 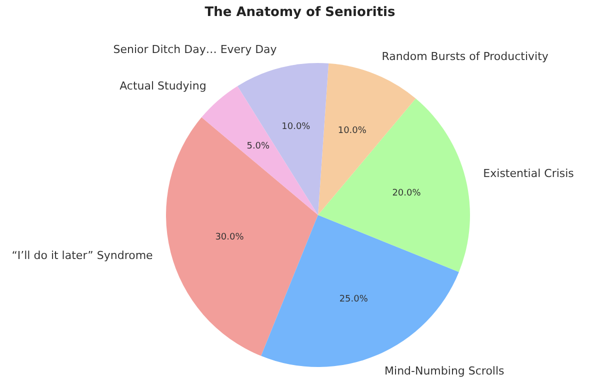 I want to click on slice-label: Mind-Numbing Scrolls, so click(x=444, y=371).